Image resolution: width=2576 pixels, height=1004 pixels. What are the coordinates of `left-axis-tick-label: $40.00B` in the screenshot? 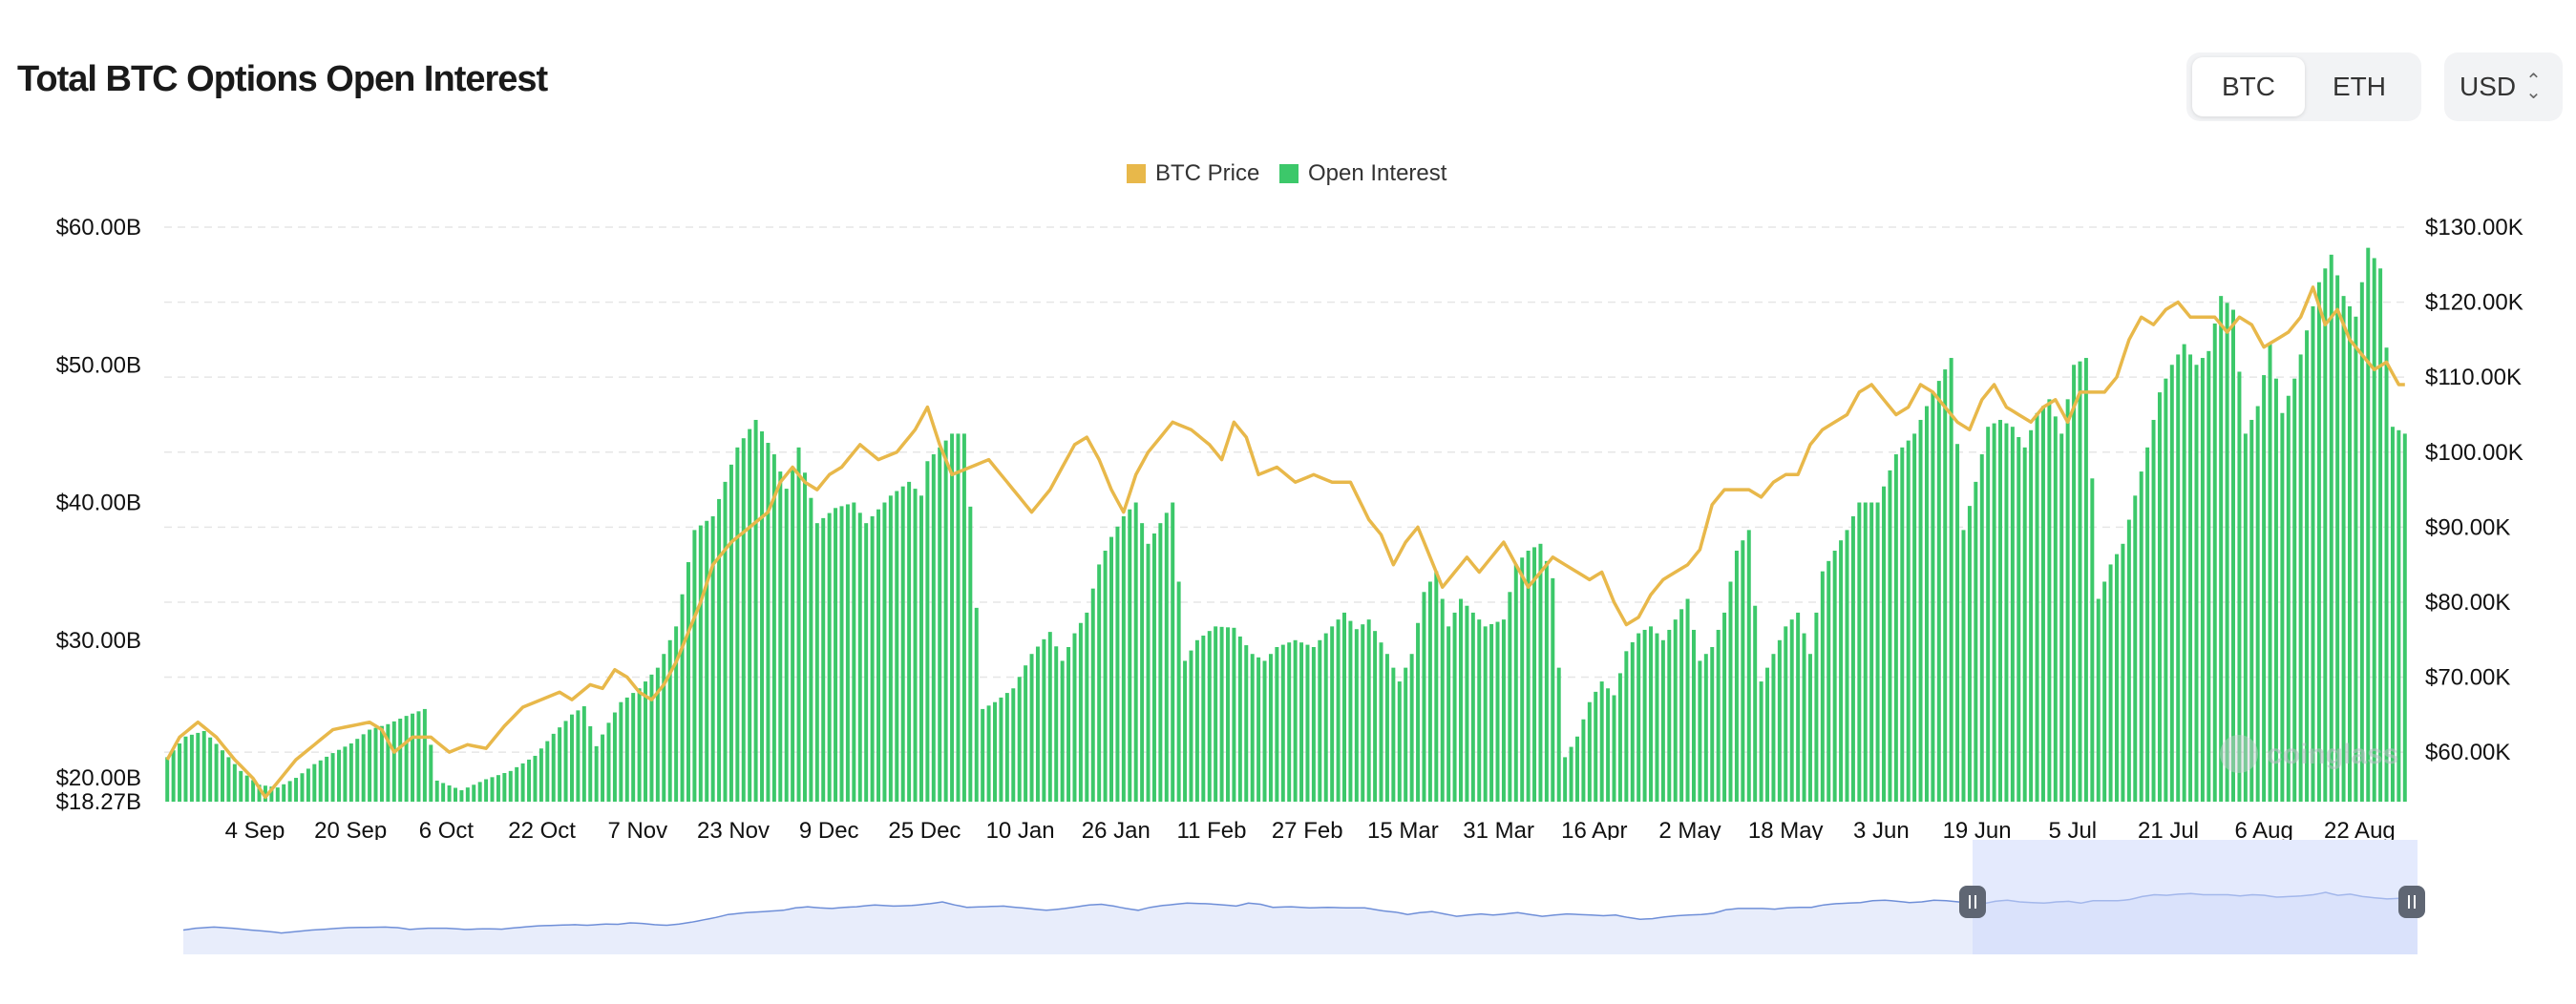 It's located at (98, 504).